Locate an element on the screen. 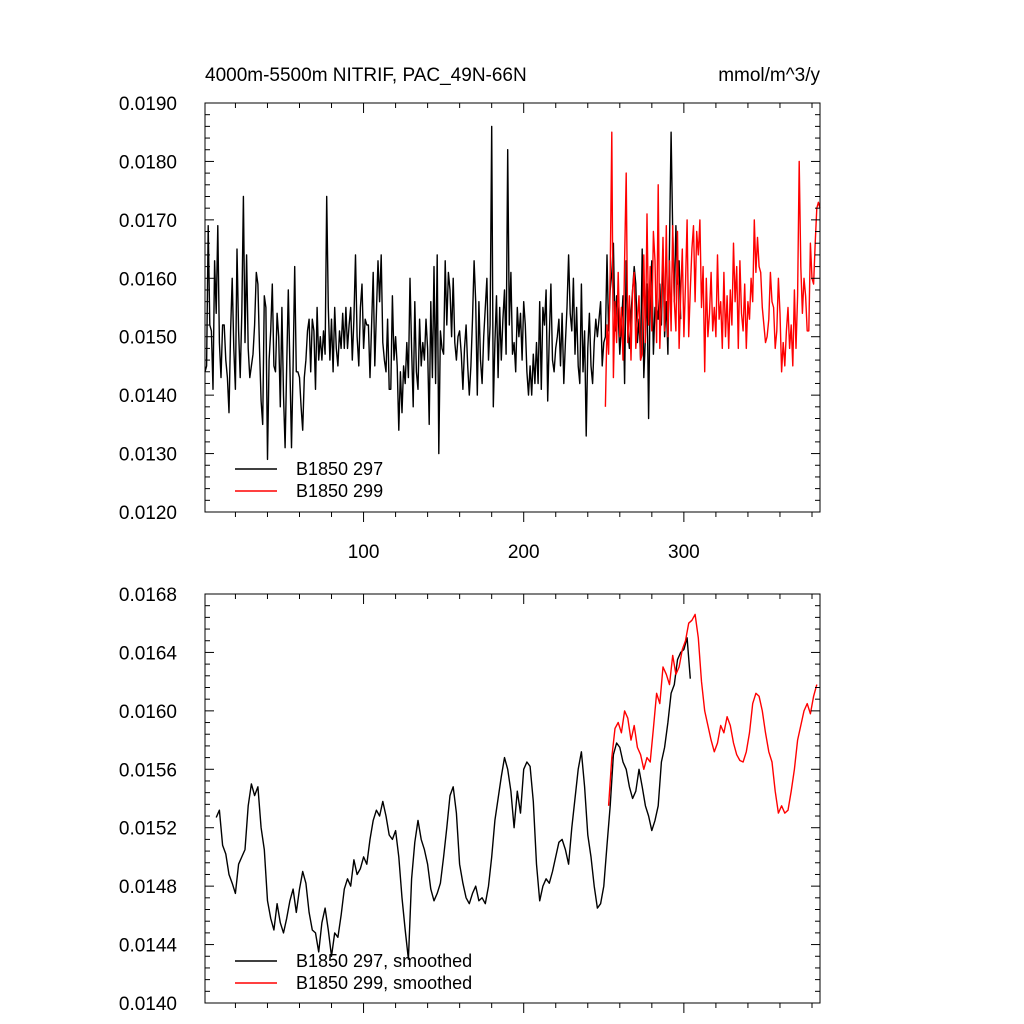  top-legend-label: B1850 299 is located at coordinates (339, 491).